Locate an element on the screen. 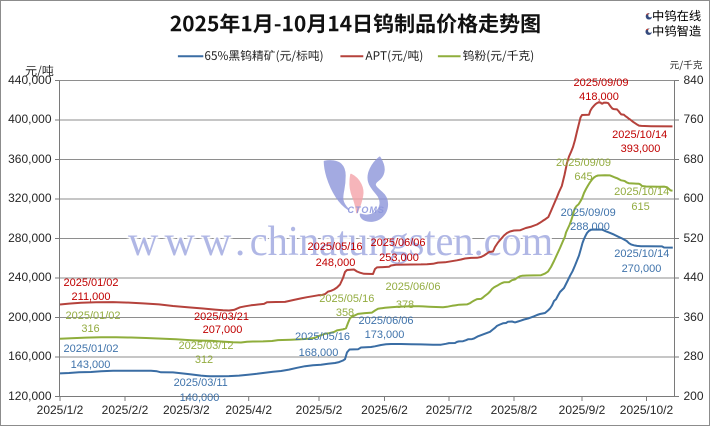 The height and width of the screenshot is (426, 710). svg-text: CTOMS is located at coordinates (366, 210).